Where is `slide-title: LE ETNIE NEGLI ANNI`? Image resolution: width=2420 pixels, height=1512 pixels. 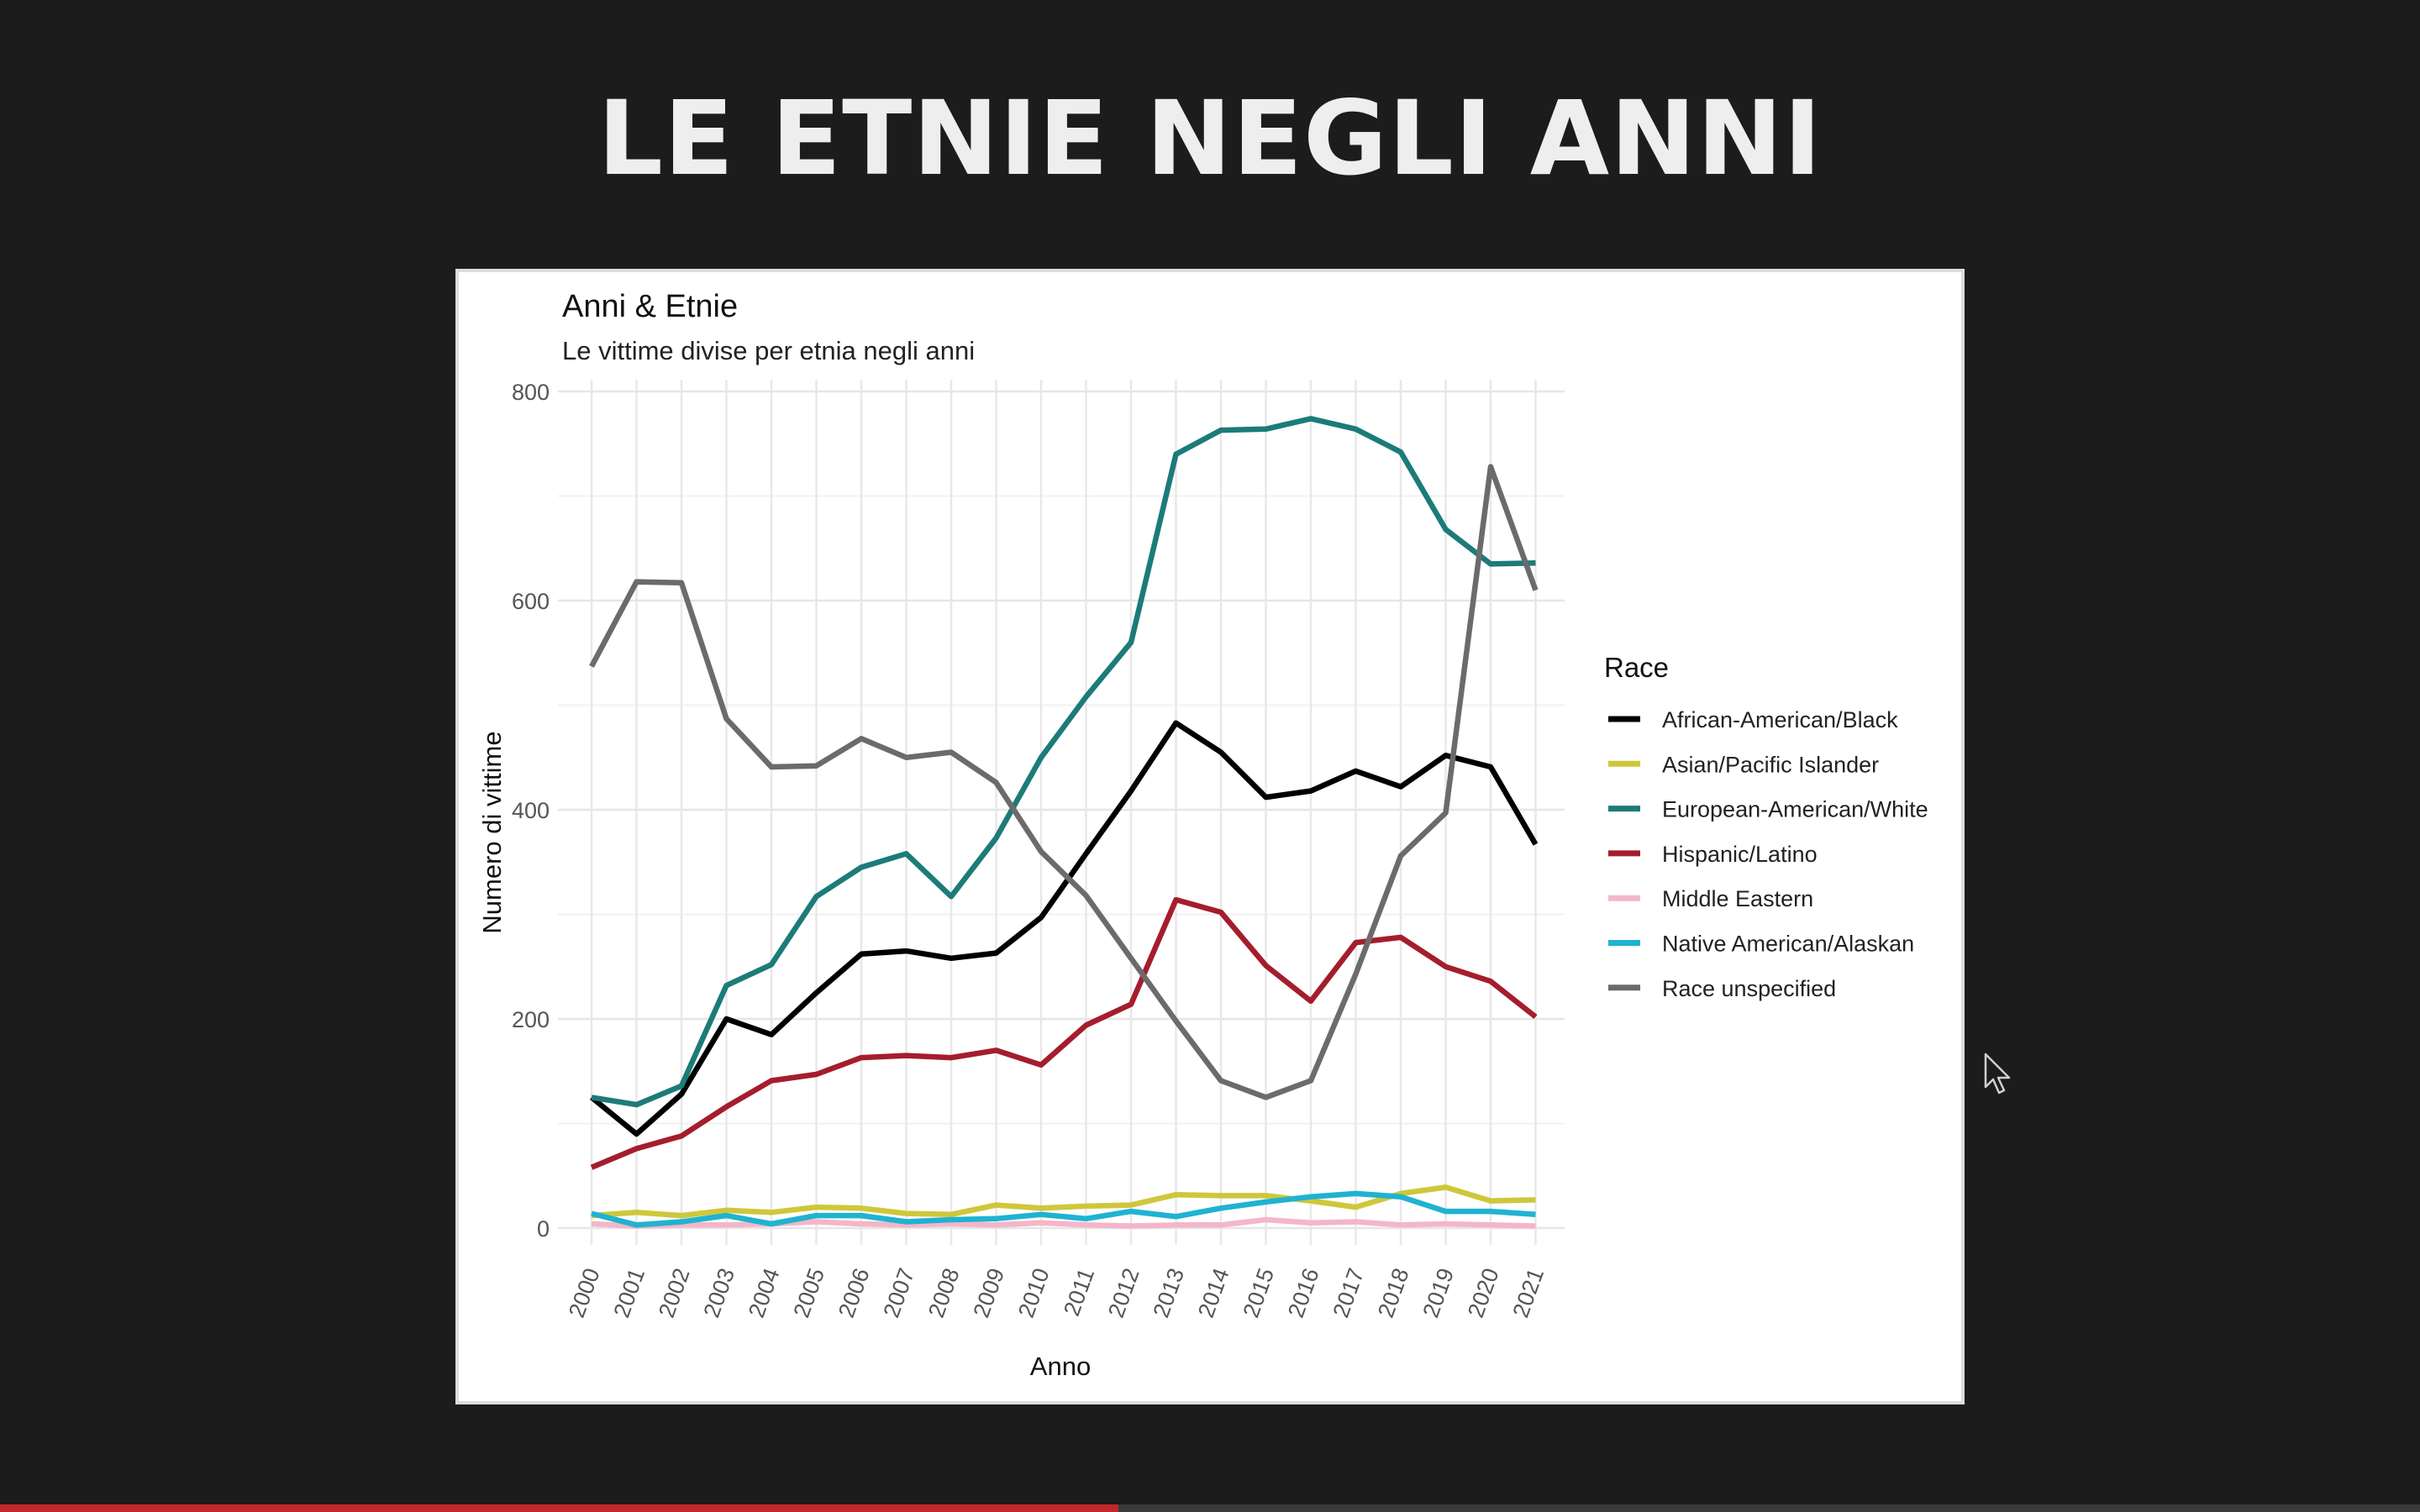 slide-title: LE ETNIE NEGLI ANNI is located at coordinates (1210, 138).